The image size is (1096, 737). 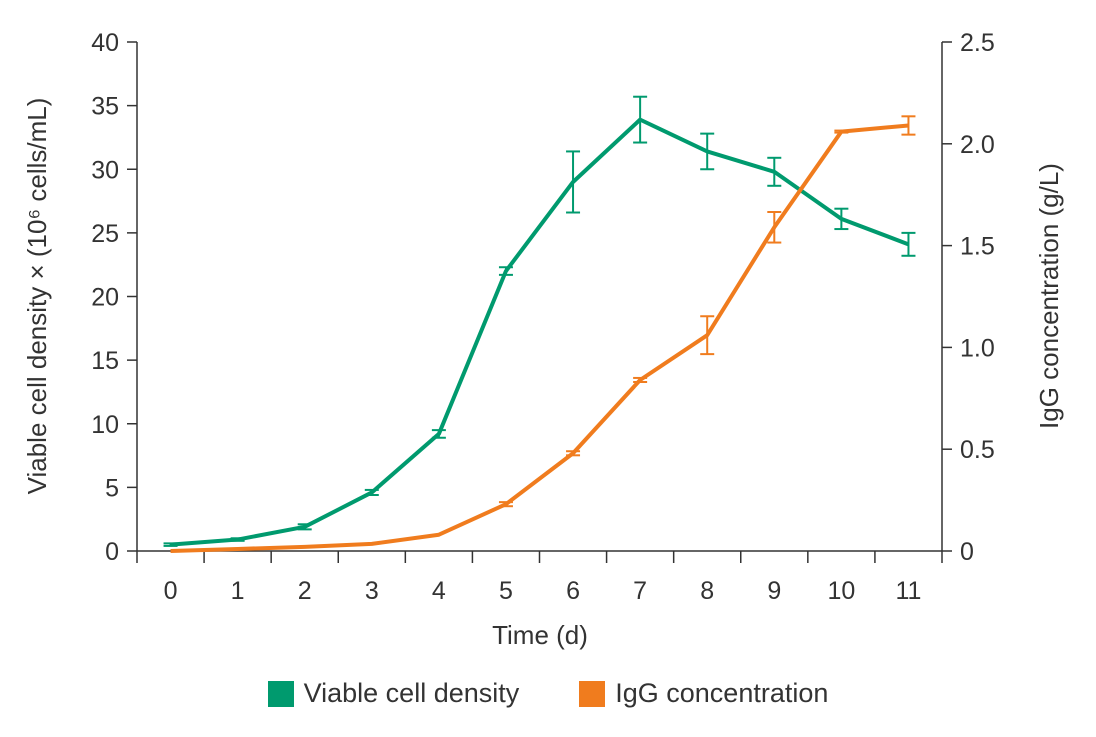 What do you see at coordinates (573, 591) in the screenshot?
I see `x-tick-label: 6` at bounding box center [573, 591].